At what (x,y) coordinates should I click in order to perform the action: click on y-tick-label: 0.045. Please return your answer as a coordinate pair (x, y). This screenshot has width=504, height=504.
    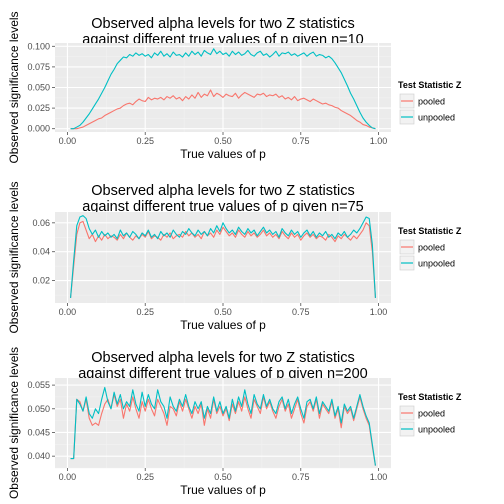
    Looking at the image, I should click on (38, 432).